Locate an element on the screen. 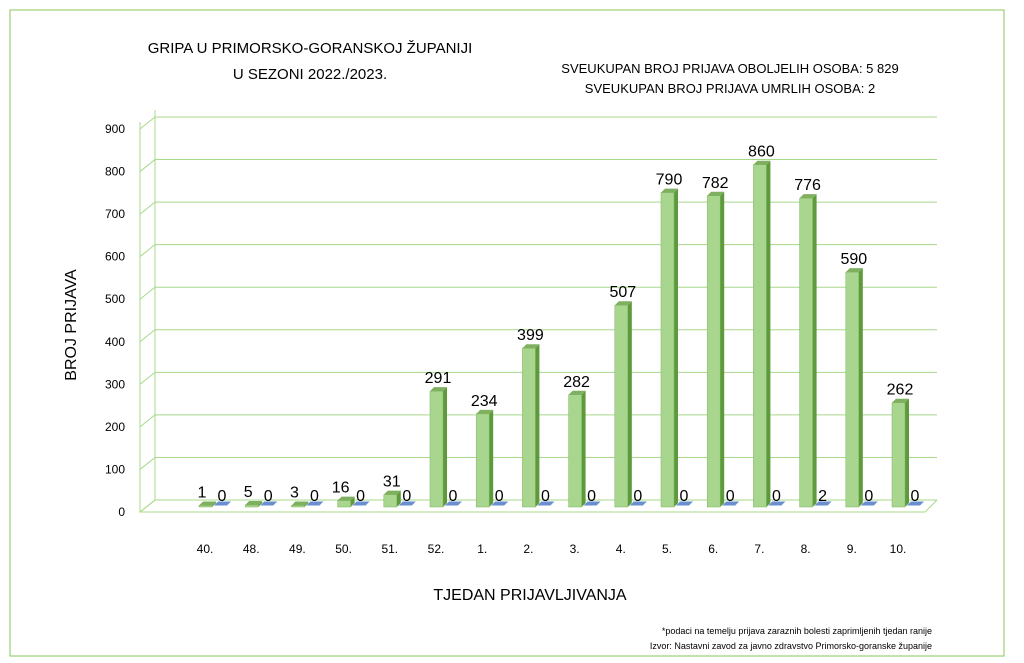 This screenshot has width=1024, height=663. cases-data-label: 1 is located at coordinates (202, 493).